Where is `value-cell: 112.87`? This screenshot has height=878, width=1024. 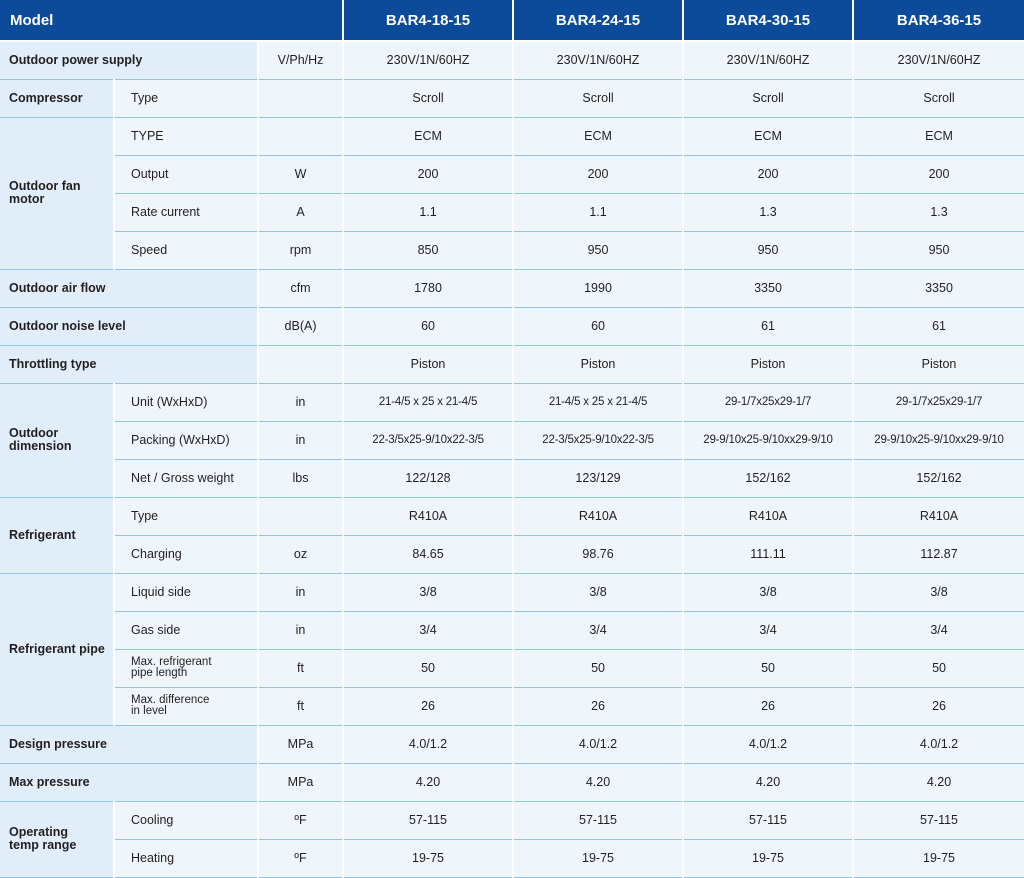
value-cell: 112.87 is located at coordinates (938, 554).